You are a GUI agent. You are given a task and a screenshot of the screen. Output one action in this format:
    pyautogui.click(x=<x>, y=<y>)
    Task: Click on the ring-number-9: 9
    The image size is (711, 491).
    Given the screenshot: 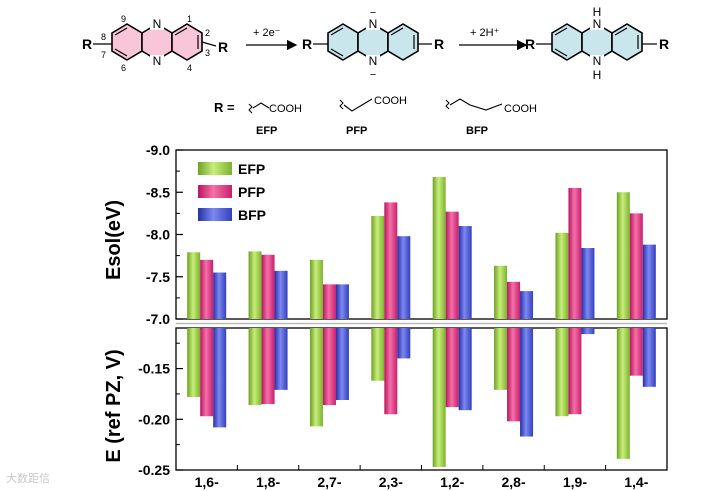 What is the action you would take?
    pyautogui.click(x=123, y=19)
    